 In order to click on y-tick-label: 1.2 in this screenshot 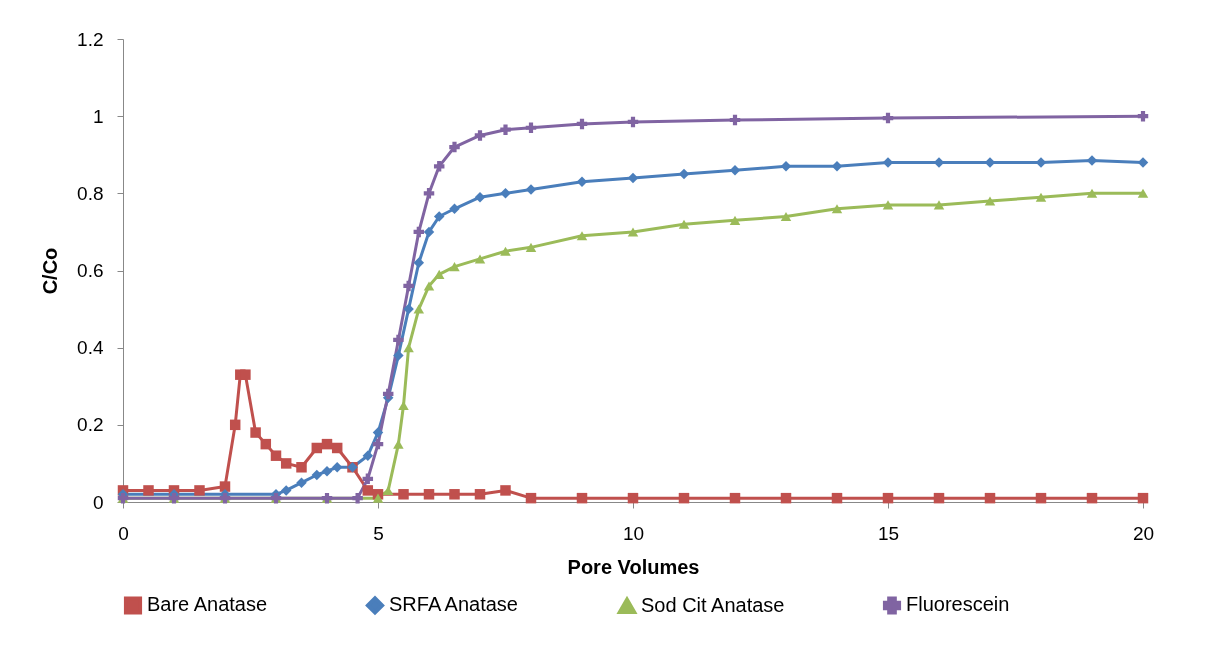, I will do `click(90, 39)`.